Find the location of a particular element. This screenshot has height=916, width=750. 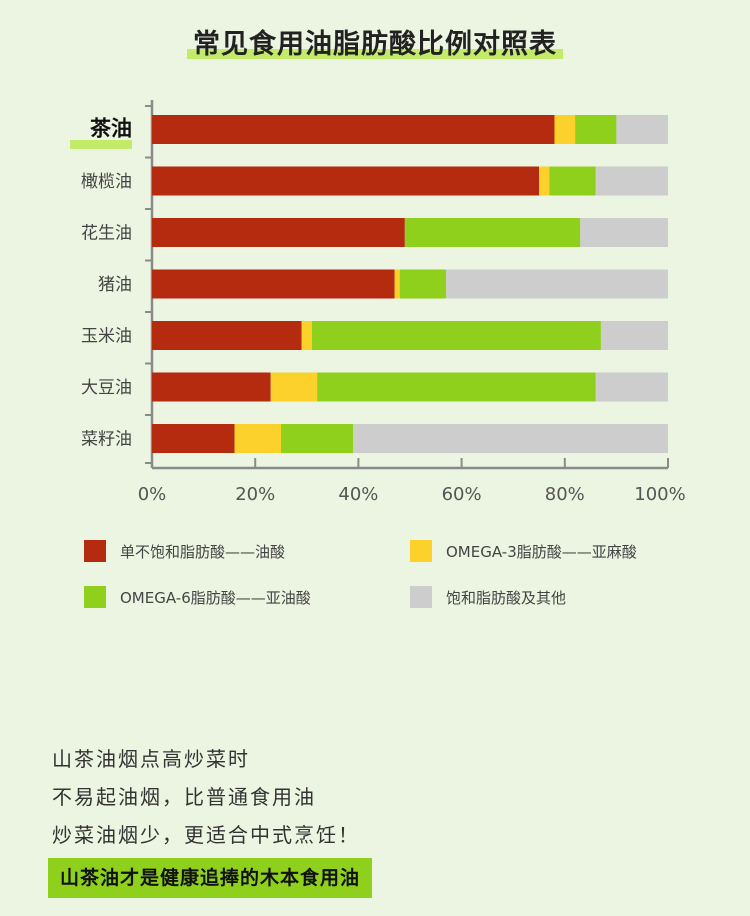

legend-label: 单不饱和脂肪酸——油酸 is located at coordinates (203, 551).